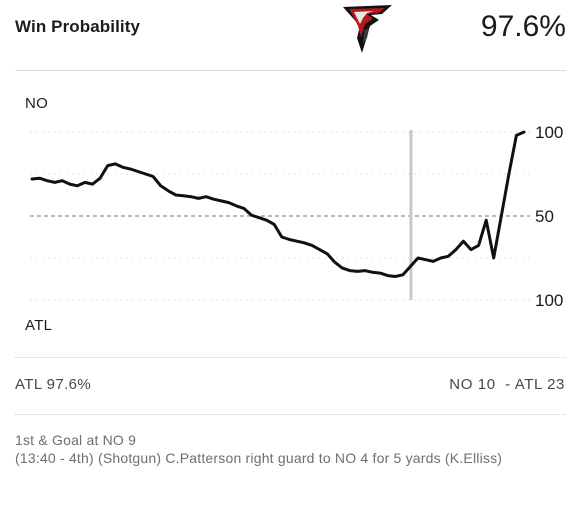 This screenshot has width=588, height=508. I want to click on play-situation: 1st & Goal at NO 9, so click(76, 440).